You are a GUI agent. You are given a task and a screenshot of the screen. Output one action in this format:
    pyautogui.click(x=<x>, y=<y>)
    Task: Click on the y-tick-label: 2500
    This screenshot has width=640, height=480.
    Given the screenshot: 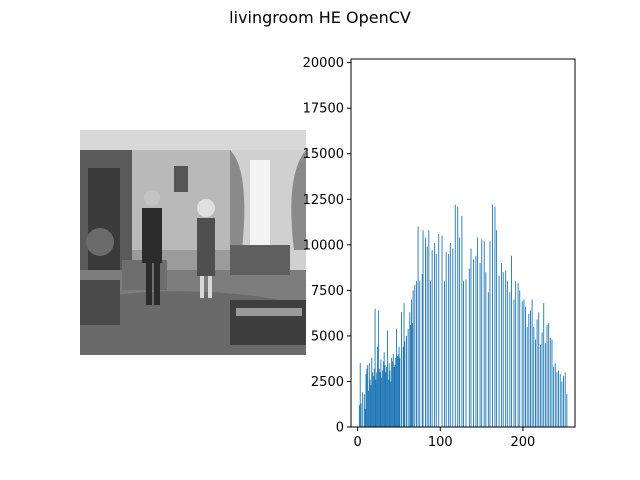 What is the action you would take?
    pyautogui.click(x=327, y=382)
    